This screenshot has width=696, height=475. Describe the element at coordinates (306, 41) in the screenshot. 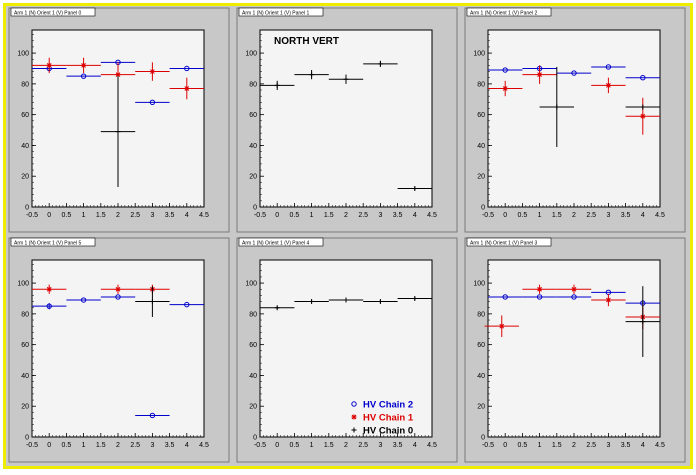

I see `panel-annotation: NORTH VERT` at that location.